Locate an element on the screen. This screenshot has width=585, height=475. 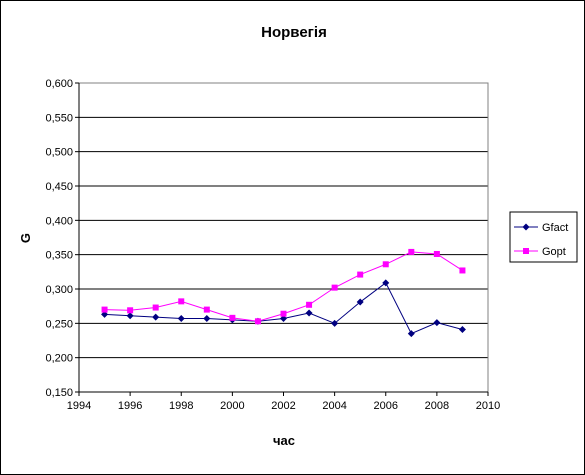
legend-entry-gopt: Gopt is located at coordinates (540, 252).